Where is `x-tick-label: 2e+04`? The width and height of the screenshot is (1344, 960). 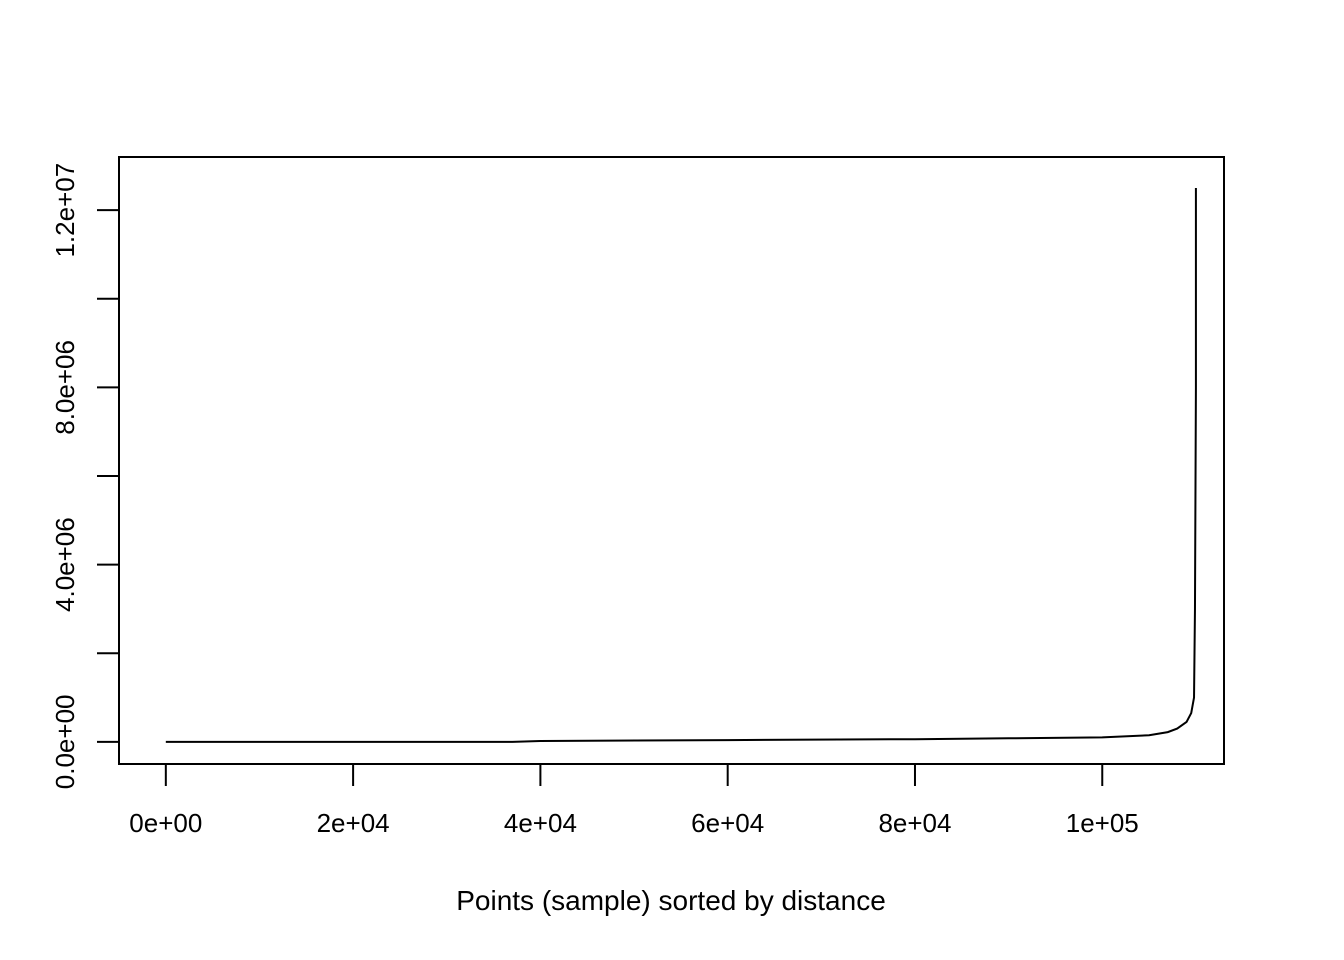 x-tick-label: 2e+04 is located at coordinates (353, 823).